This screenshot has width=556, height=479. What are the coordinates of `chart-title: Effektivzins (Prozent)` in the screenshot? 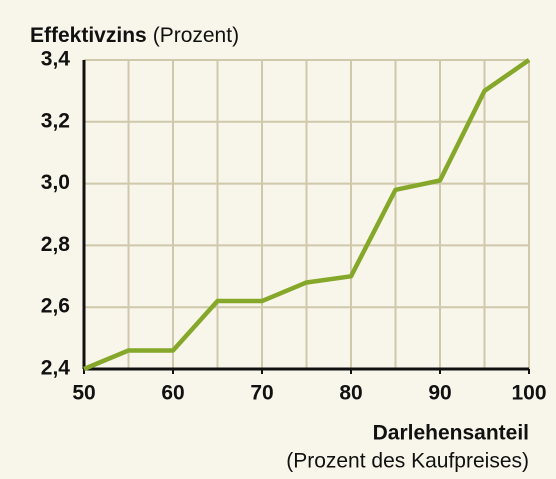 It's located at (134, 35).